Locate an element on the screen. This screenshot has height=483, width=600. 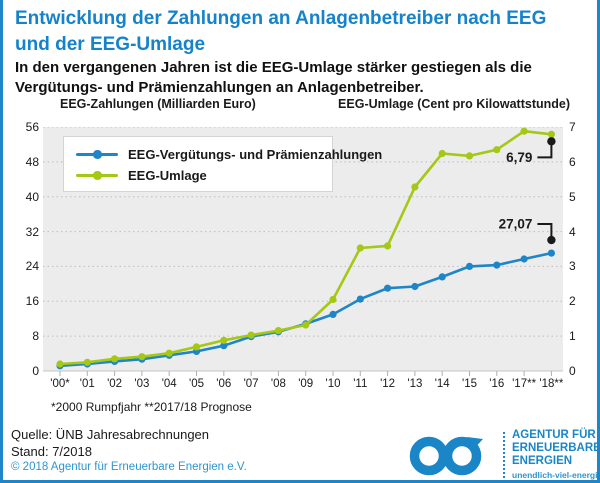
x-tick-label: '08 is located at coordinates (278, 384).